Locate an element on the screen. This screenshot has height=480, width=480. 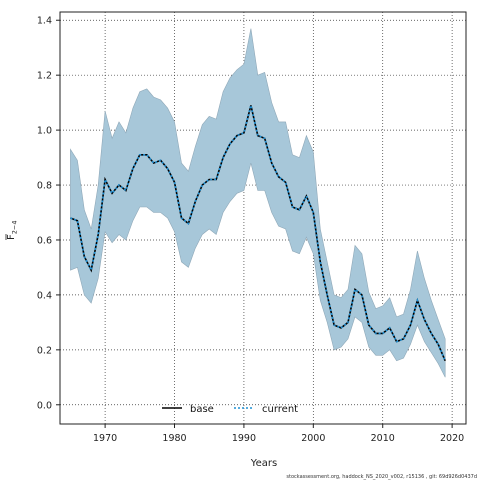
x-tick-label: 1980 is located at coordinates (174, 438).